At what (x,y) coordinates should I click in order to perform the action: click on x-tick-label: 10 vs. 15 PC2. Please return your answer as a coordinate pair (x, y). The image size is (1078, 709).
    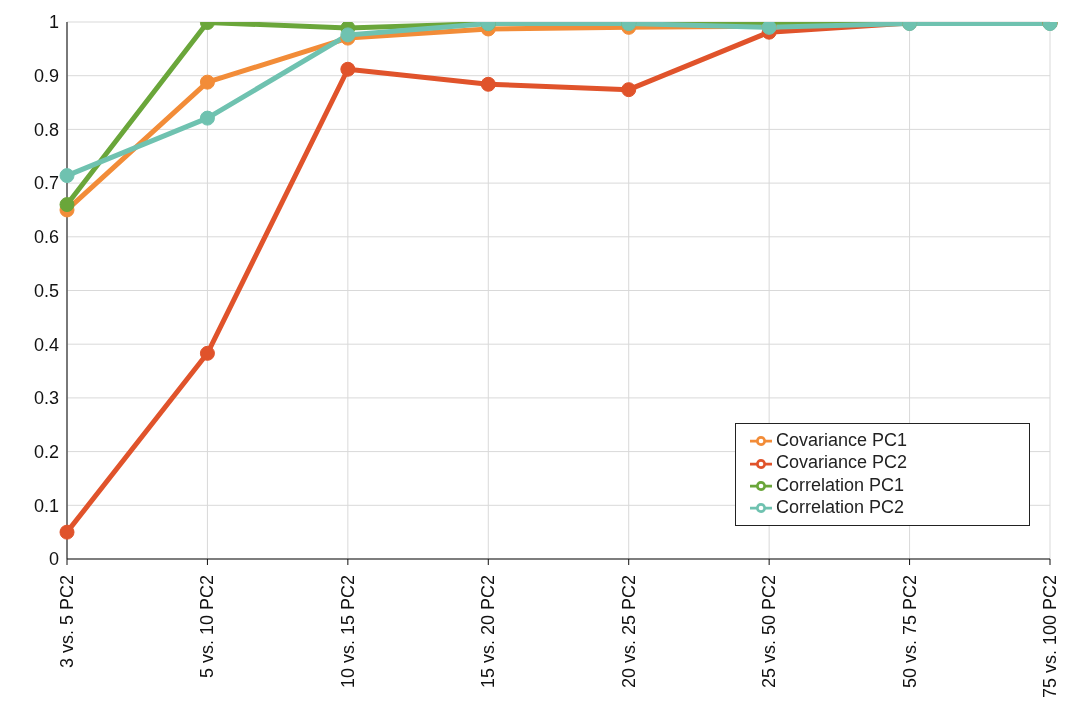
    Looking at the image, I should click on (347, 632).